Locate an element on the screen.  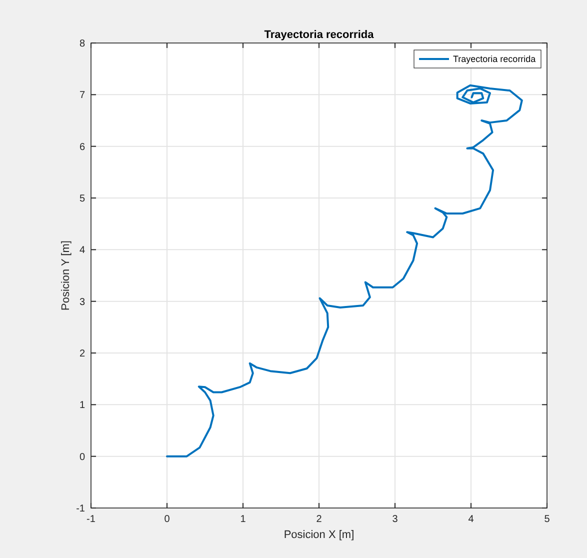
y-axis-title: Posicion Y [m] is located at coordinates (66, 275).